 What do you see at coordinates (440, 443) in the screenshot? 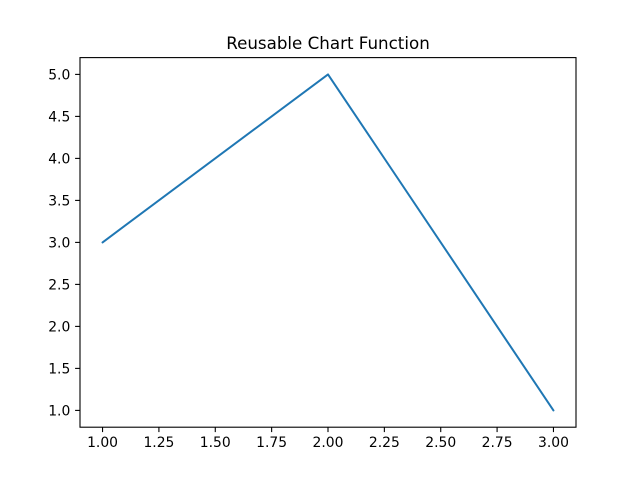
I see `x-tick-label: 2.50` at bounding box center [440, 443].